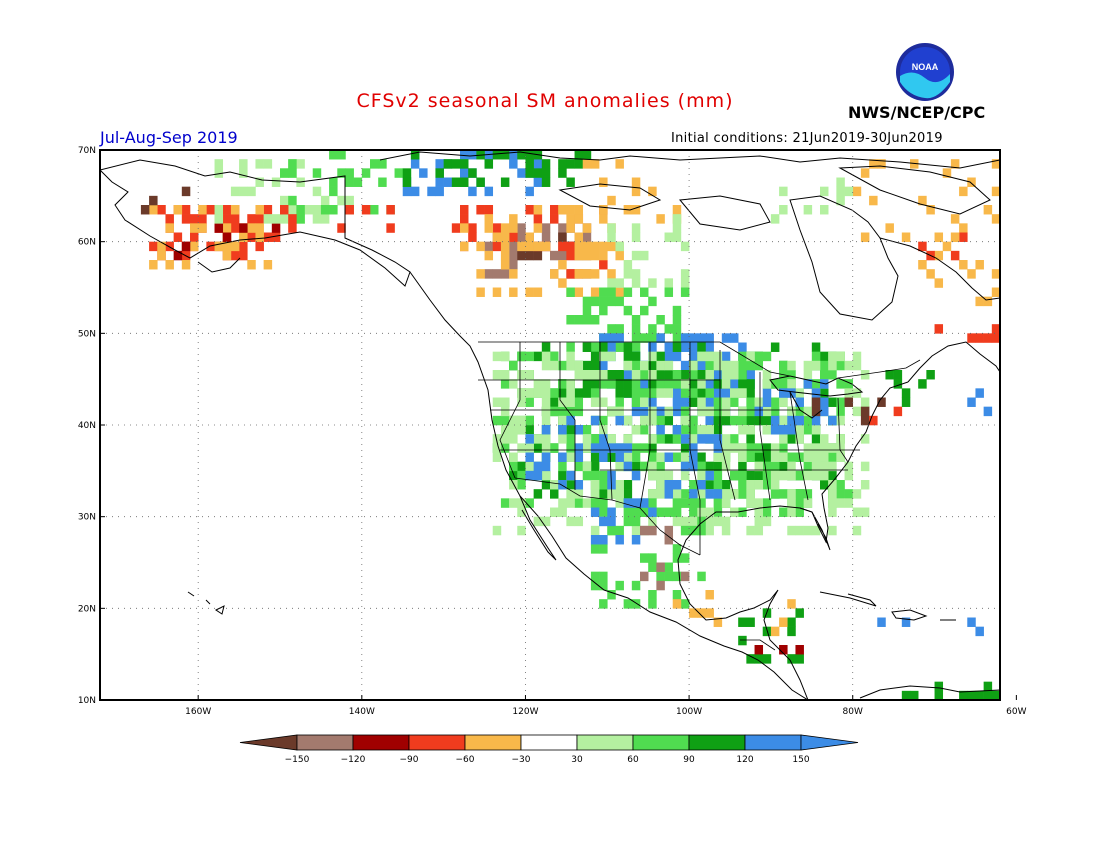  What do you see at coordinates (87, 426) in the screenshot?
I see `lat-label: 40N` at bounding box center [87, 426].